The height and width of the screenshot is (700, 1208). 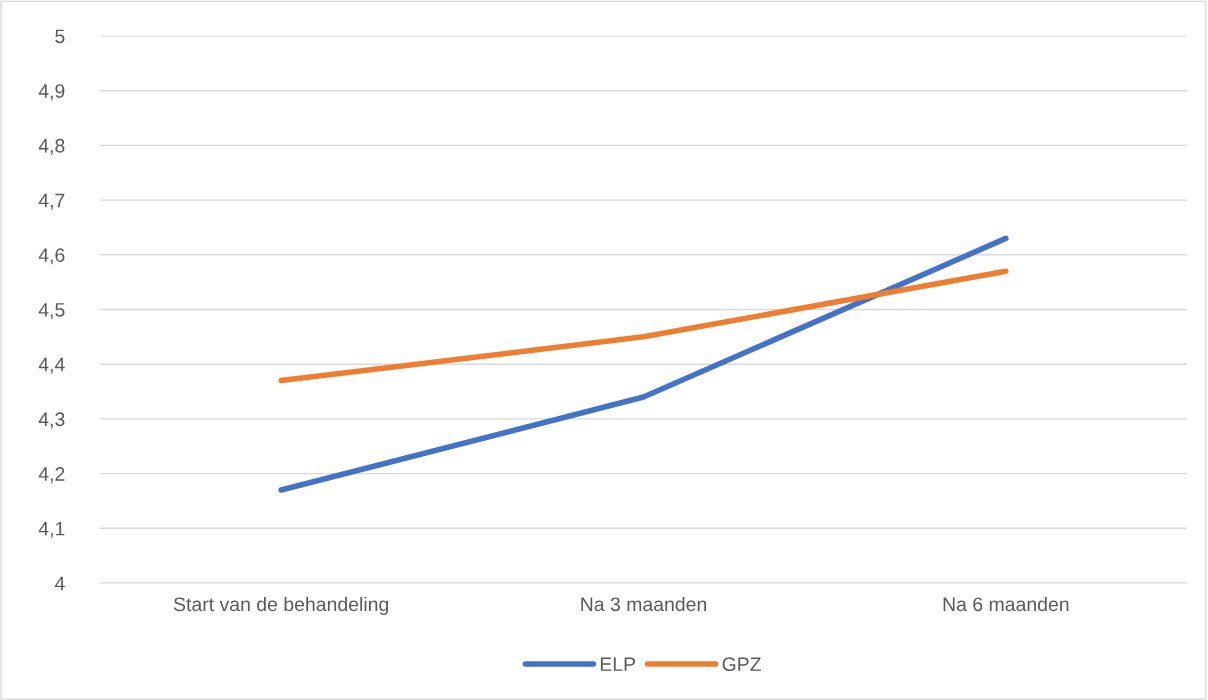 I want to click on legend-label: ELP, so click(x=618, y=664).